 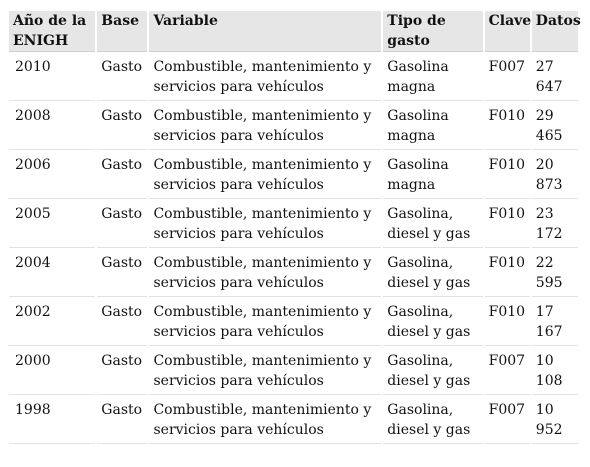 I want to click on cell-datos: 27 647, so click(x=554, y=77).